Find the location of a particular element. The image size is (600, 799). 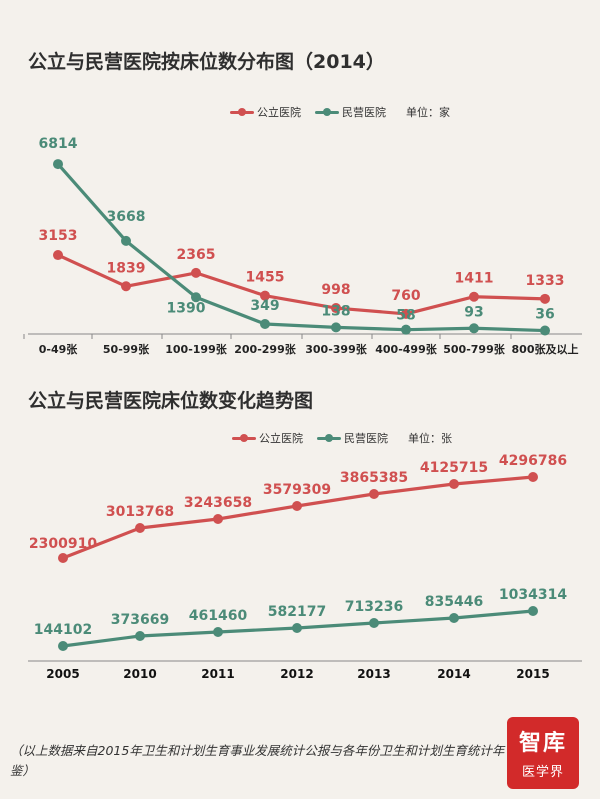

private-value-label: 713236 is located at coordinates (374, 607).